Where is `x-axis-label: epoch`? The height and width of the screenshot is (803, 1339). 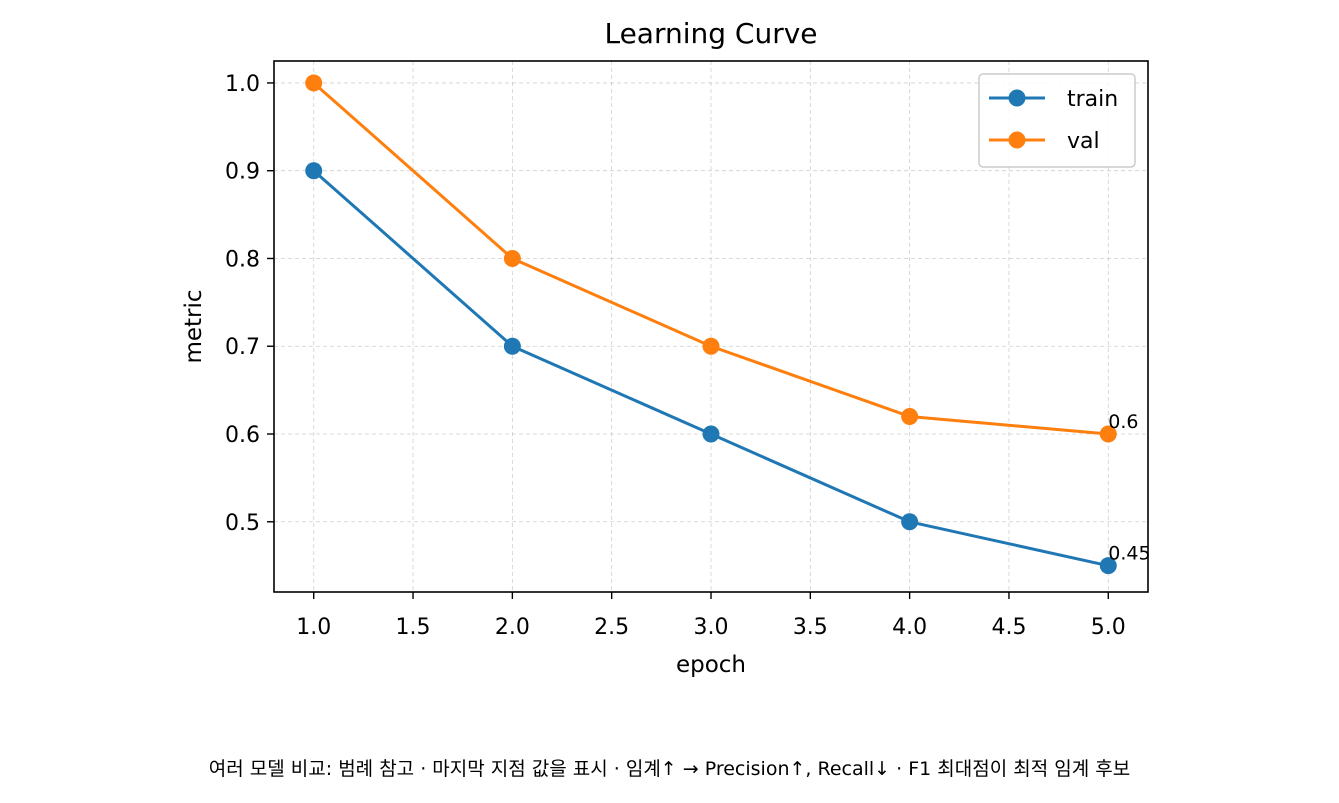
x-axis-label: epoch is located at coordinates (711, 665).